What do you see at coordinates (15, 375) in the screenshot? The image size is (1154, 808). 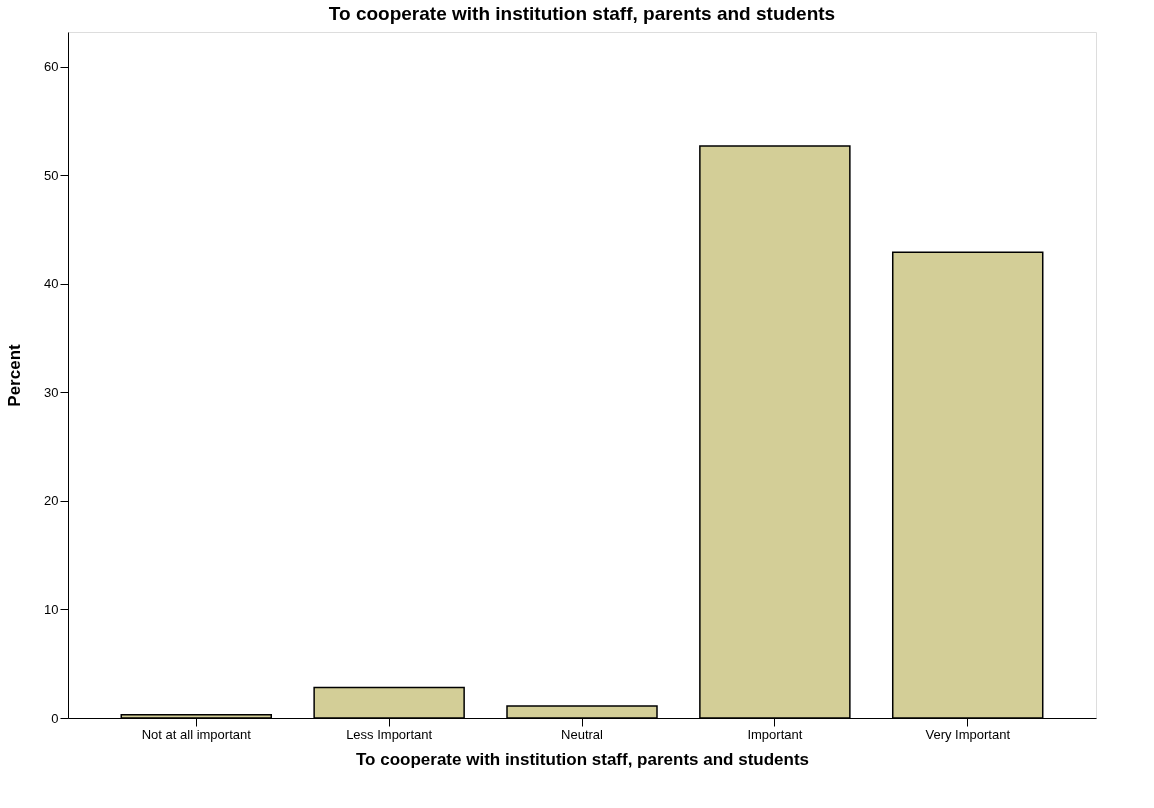 I see `y-axis-title: Percent` at bounding box center [15, 375].